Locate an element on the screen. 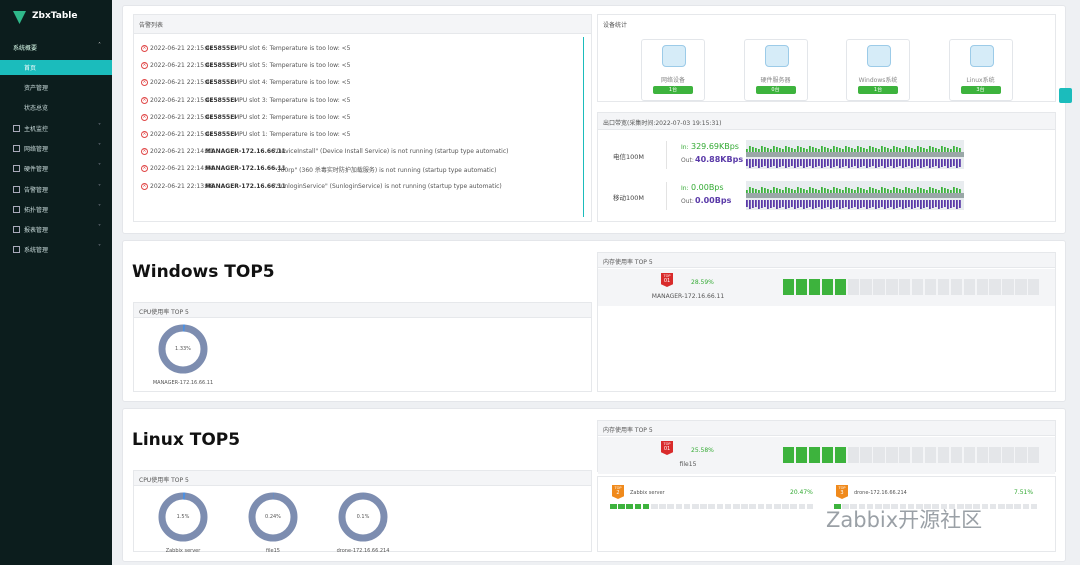 This screenshot has width=1080, height=565. menu-item: 报表管理 is located at coordinates (36, 230).